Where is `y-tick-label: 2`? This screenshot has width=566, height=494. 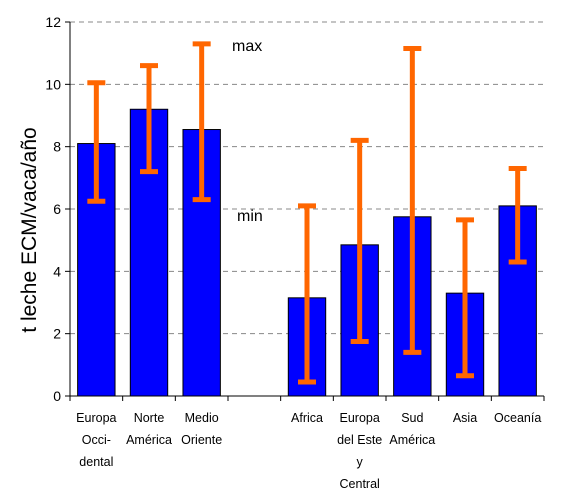 y-tick-label: 2 is located at coordinates (57, 334).